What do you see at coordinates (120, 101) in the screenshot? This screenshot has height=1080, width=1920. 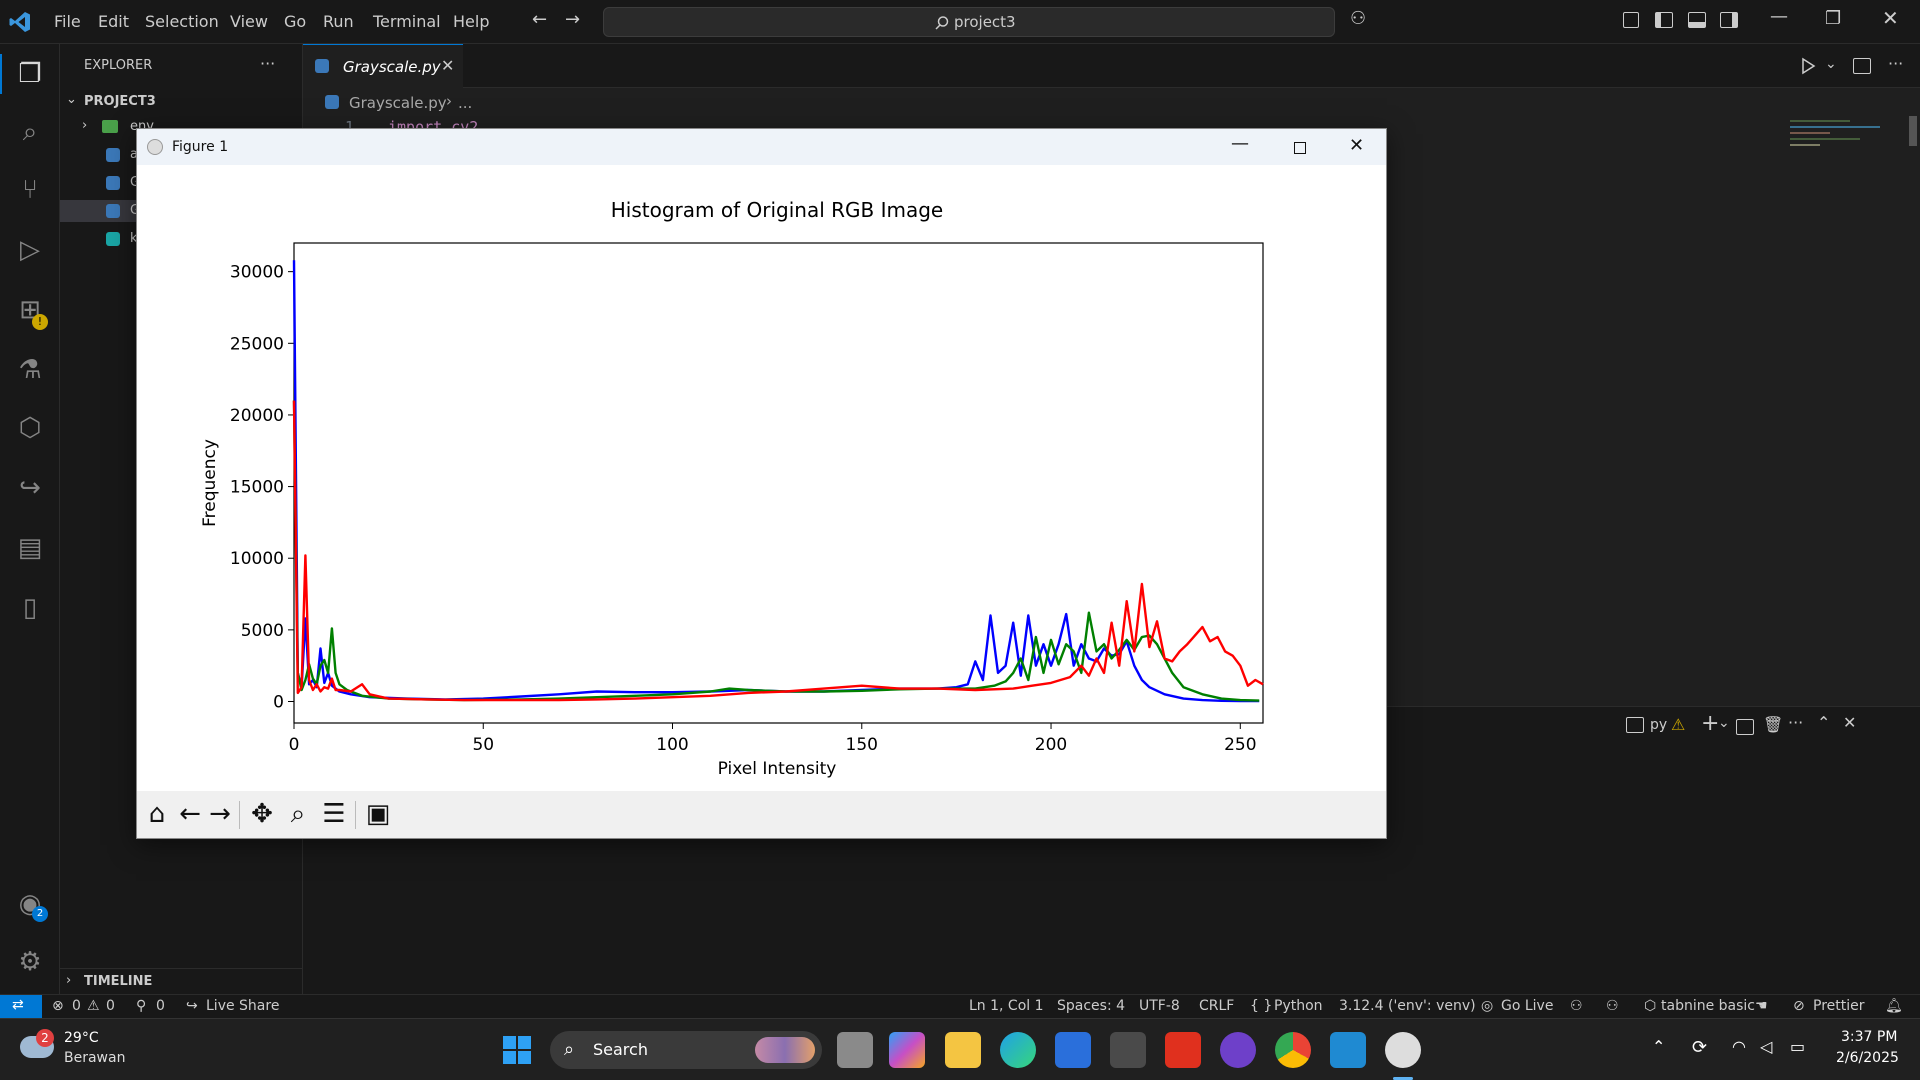 I see `project-folder: PROJECT3` at bounding box center [120, 101].